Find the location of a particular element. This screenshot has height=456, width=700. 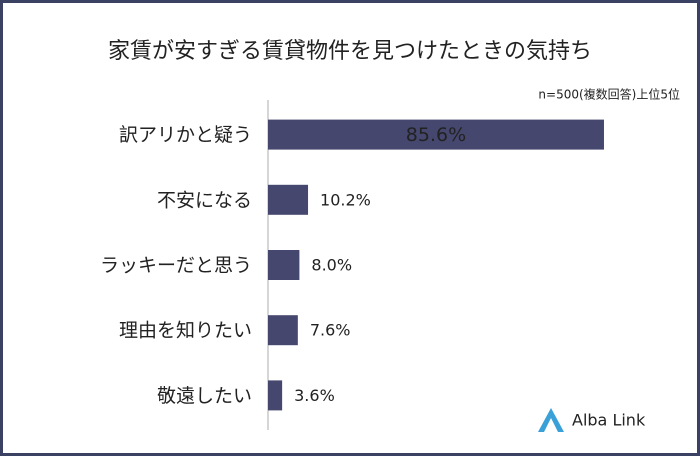

value-label: 10.2% is located at coordinates (345, 199).